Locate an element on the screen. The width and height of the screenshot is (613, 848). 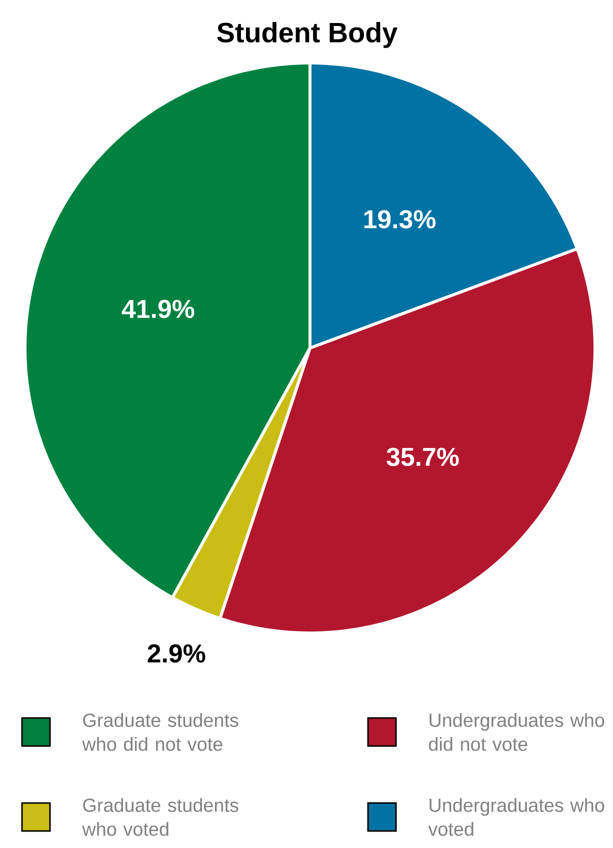
chart-title: Student Body is located at coordinates (307, 35).